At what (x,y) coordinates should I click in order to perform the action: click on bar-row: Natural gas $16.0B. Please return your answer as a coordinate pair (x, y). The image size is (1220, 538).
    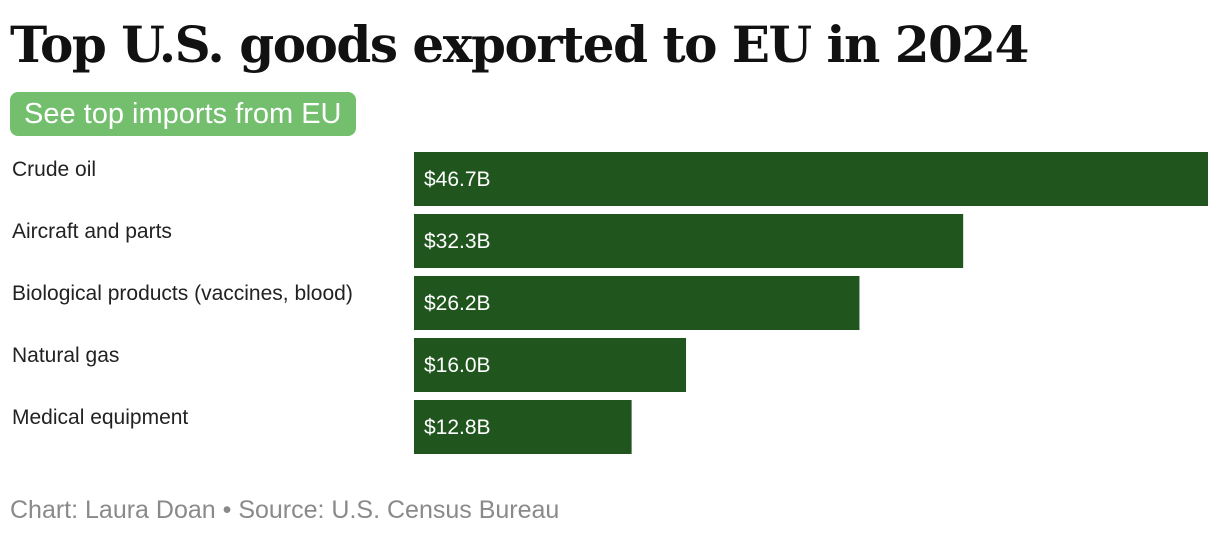
    Looking at the image, I should click on (349, 365).